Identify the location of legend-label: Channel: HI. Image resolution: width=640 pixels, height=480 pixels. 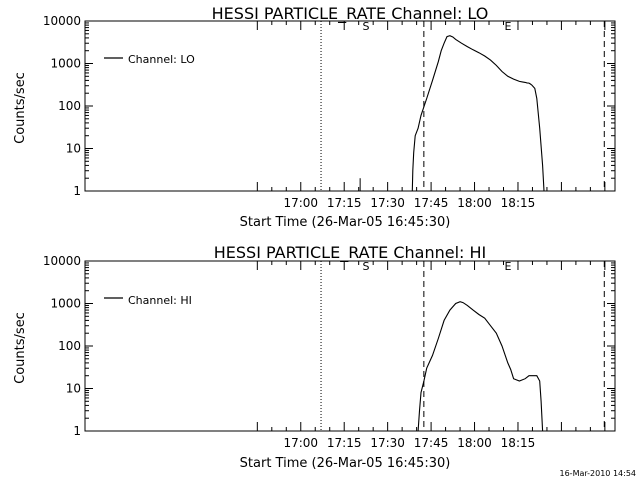
(160, 300).